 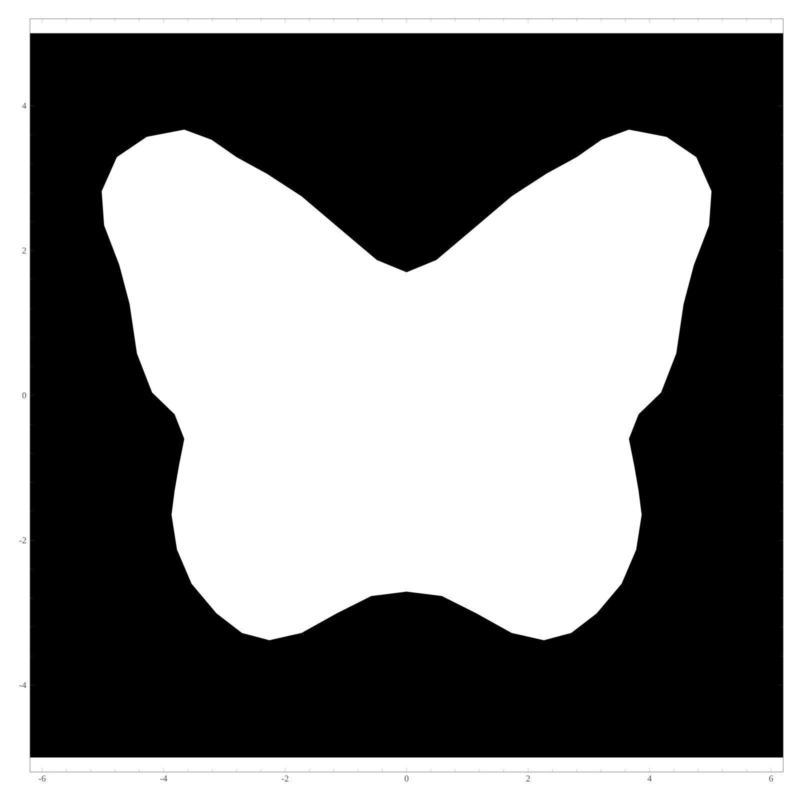 I want to click on x-tick-label: -4, so click(x=164, y=779).